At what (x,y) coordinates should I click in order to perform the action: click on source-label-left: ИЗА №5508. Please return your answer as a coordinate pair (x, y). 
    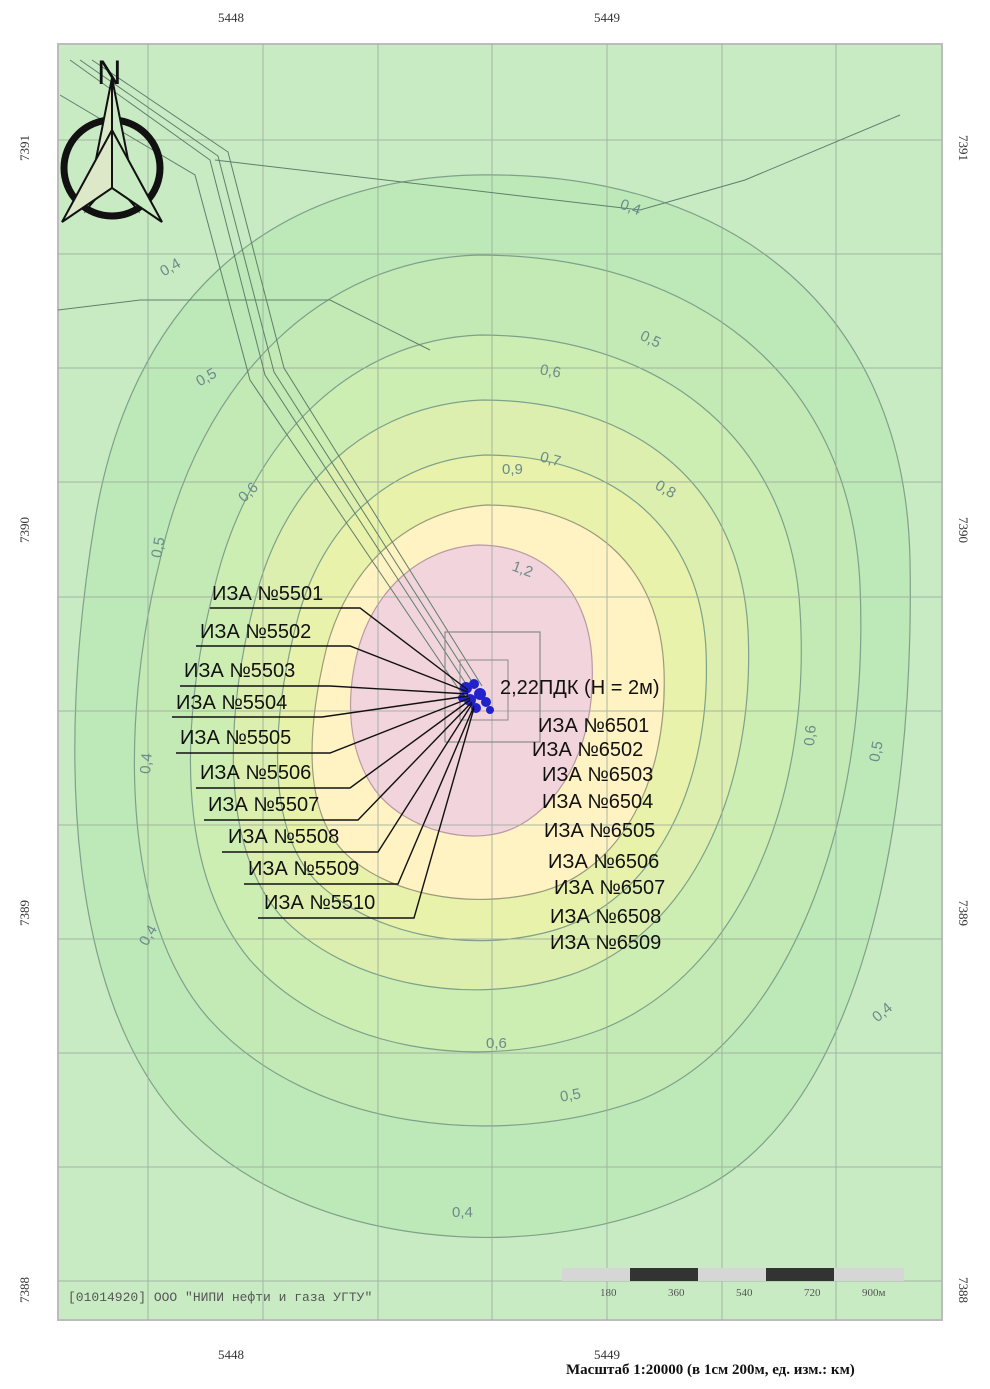
    Looking at the image, I should click on (284, 837).